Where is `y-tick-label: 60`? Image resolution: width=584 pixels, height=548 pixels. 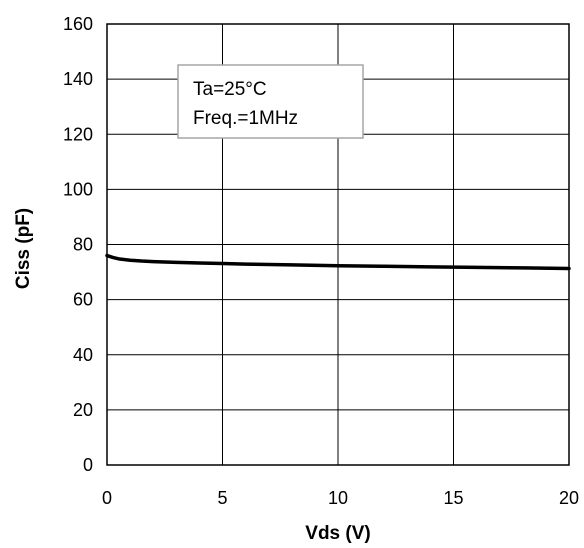
y-tick-label: 60 is located at coordinates (83, 300).